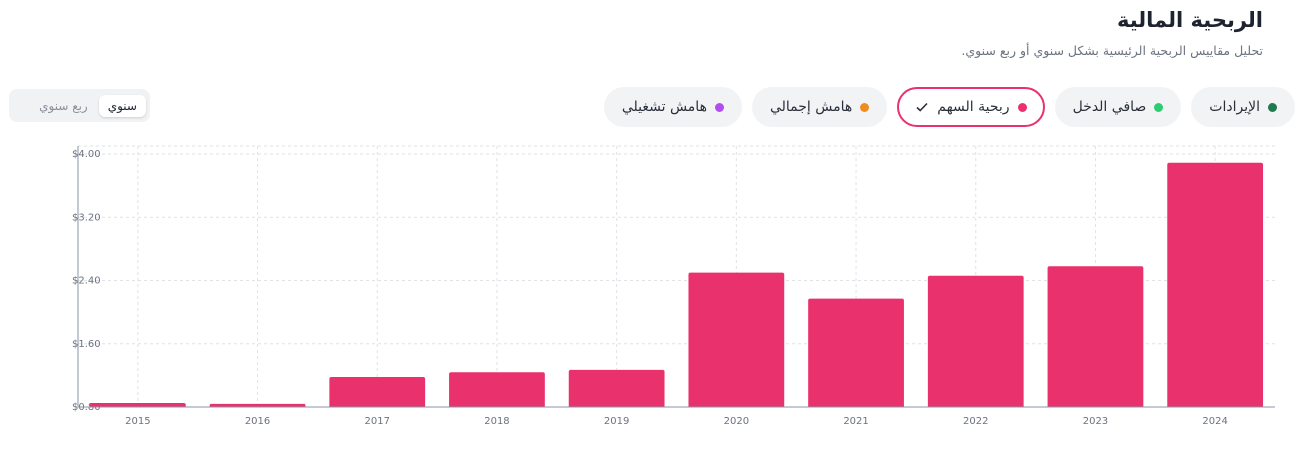 The image size is (1309, 459). Describe the element at coordinates (855, 421) in the screenshot. I see `x-tick-label: 2021` at that location.